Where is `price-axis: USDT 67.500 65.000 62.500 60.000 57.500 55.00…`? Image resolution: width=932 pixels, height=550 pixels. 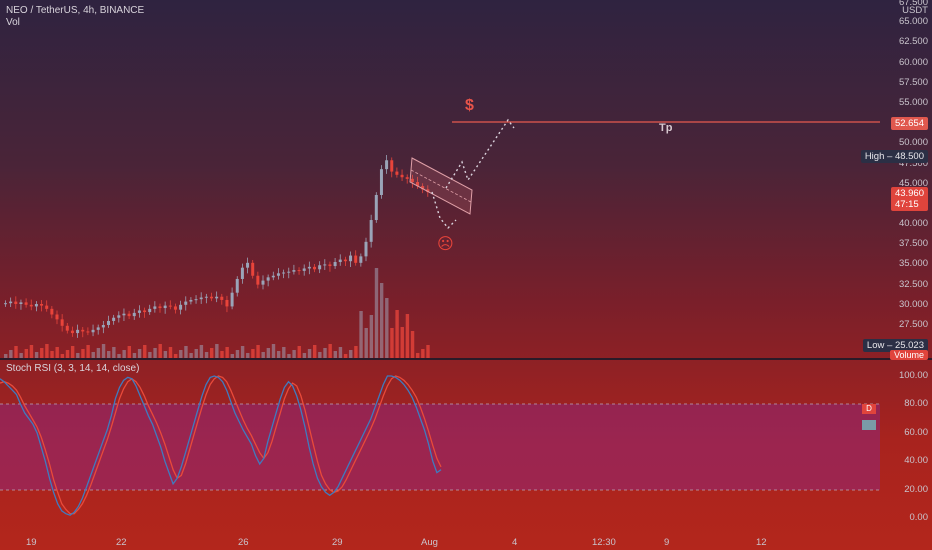 price-axis: USDT 67.500 65.000 62.500 60.000 57.500 55.00… is located at coordinates (906, 179).